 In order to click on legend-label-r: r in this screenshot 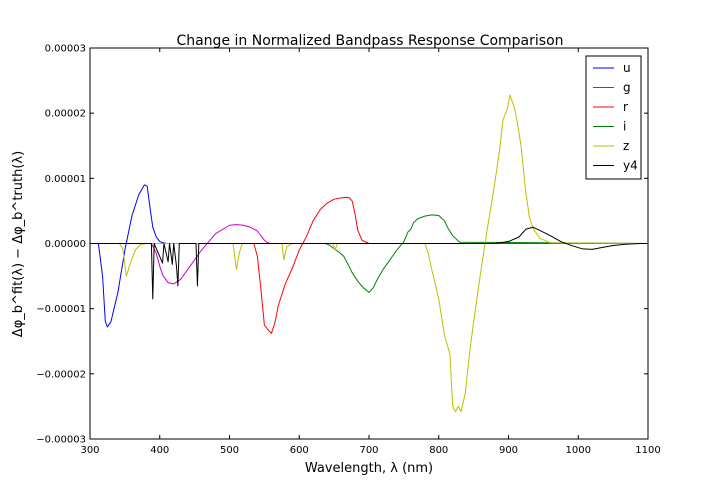, I will do `click(625, 107)`.